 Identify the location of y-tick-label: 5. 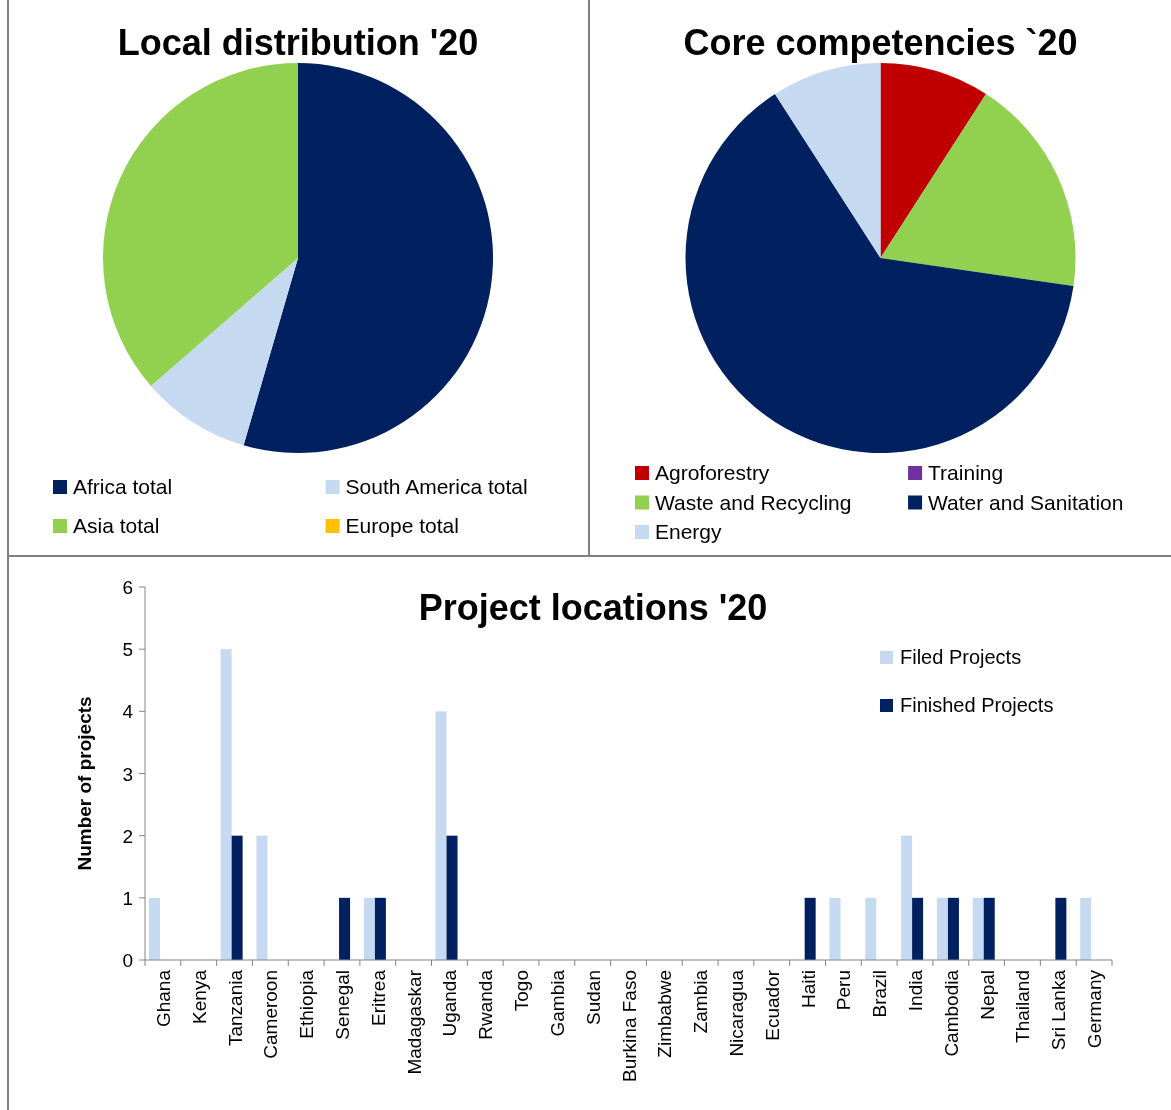
(127, 650).